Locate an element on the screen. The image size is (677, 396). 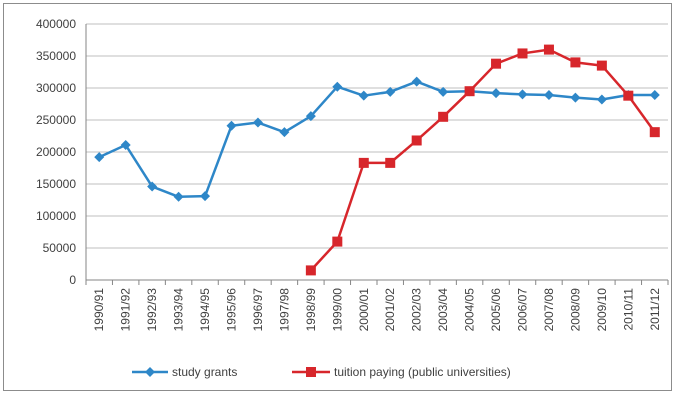
y-tick-label: 400000 is located at coordinates (56, 24).